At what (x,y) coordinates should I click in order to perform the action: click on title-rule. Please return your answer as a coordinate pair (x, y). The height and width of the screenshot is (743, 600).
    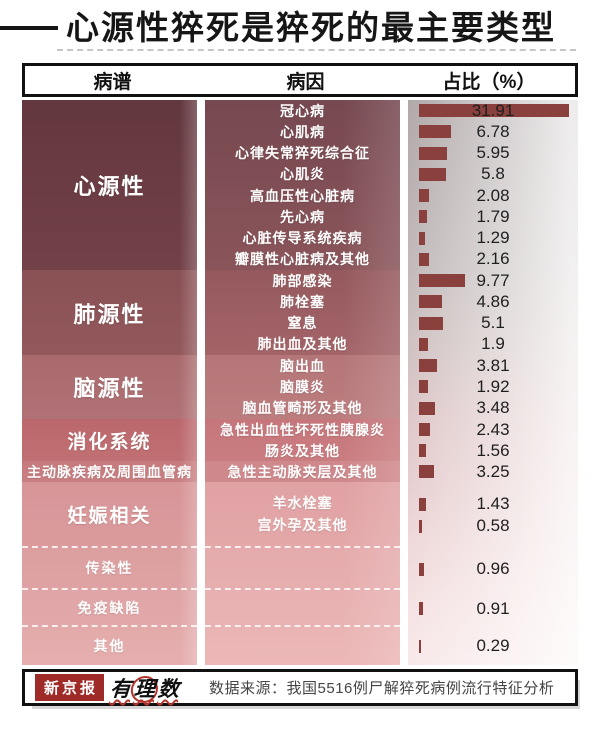
    Looking at the image, I should click on (29, 28).